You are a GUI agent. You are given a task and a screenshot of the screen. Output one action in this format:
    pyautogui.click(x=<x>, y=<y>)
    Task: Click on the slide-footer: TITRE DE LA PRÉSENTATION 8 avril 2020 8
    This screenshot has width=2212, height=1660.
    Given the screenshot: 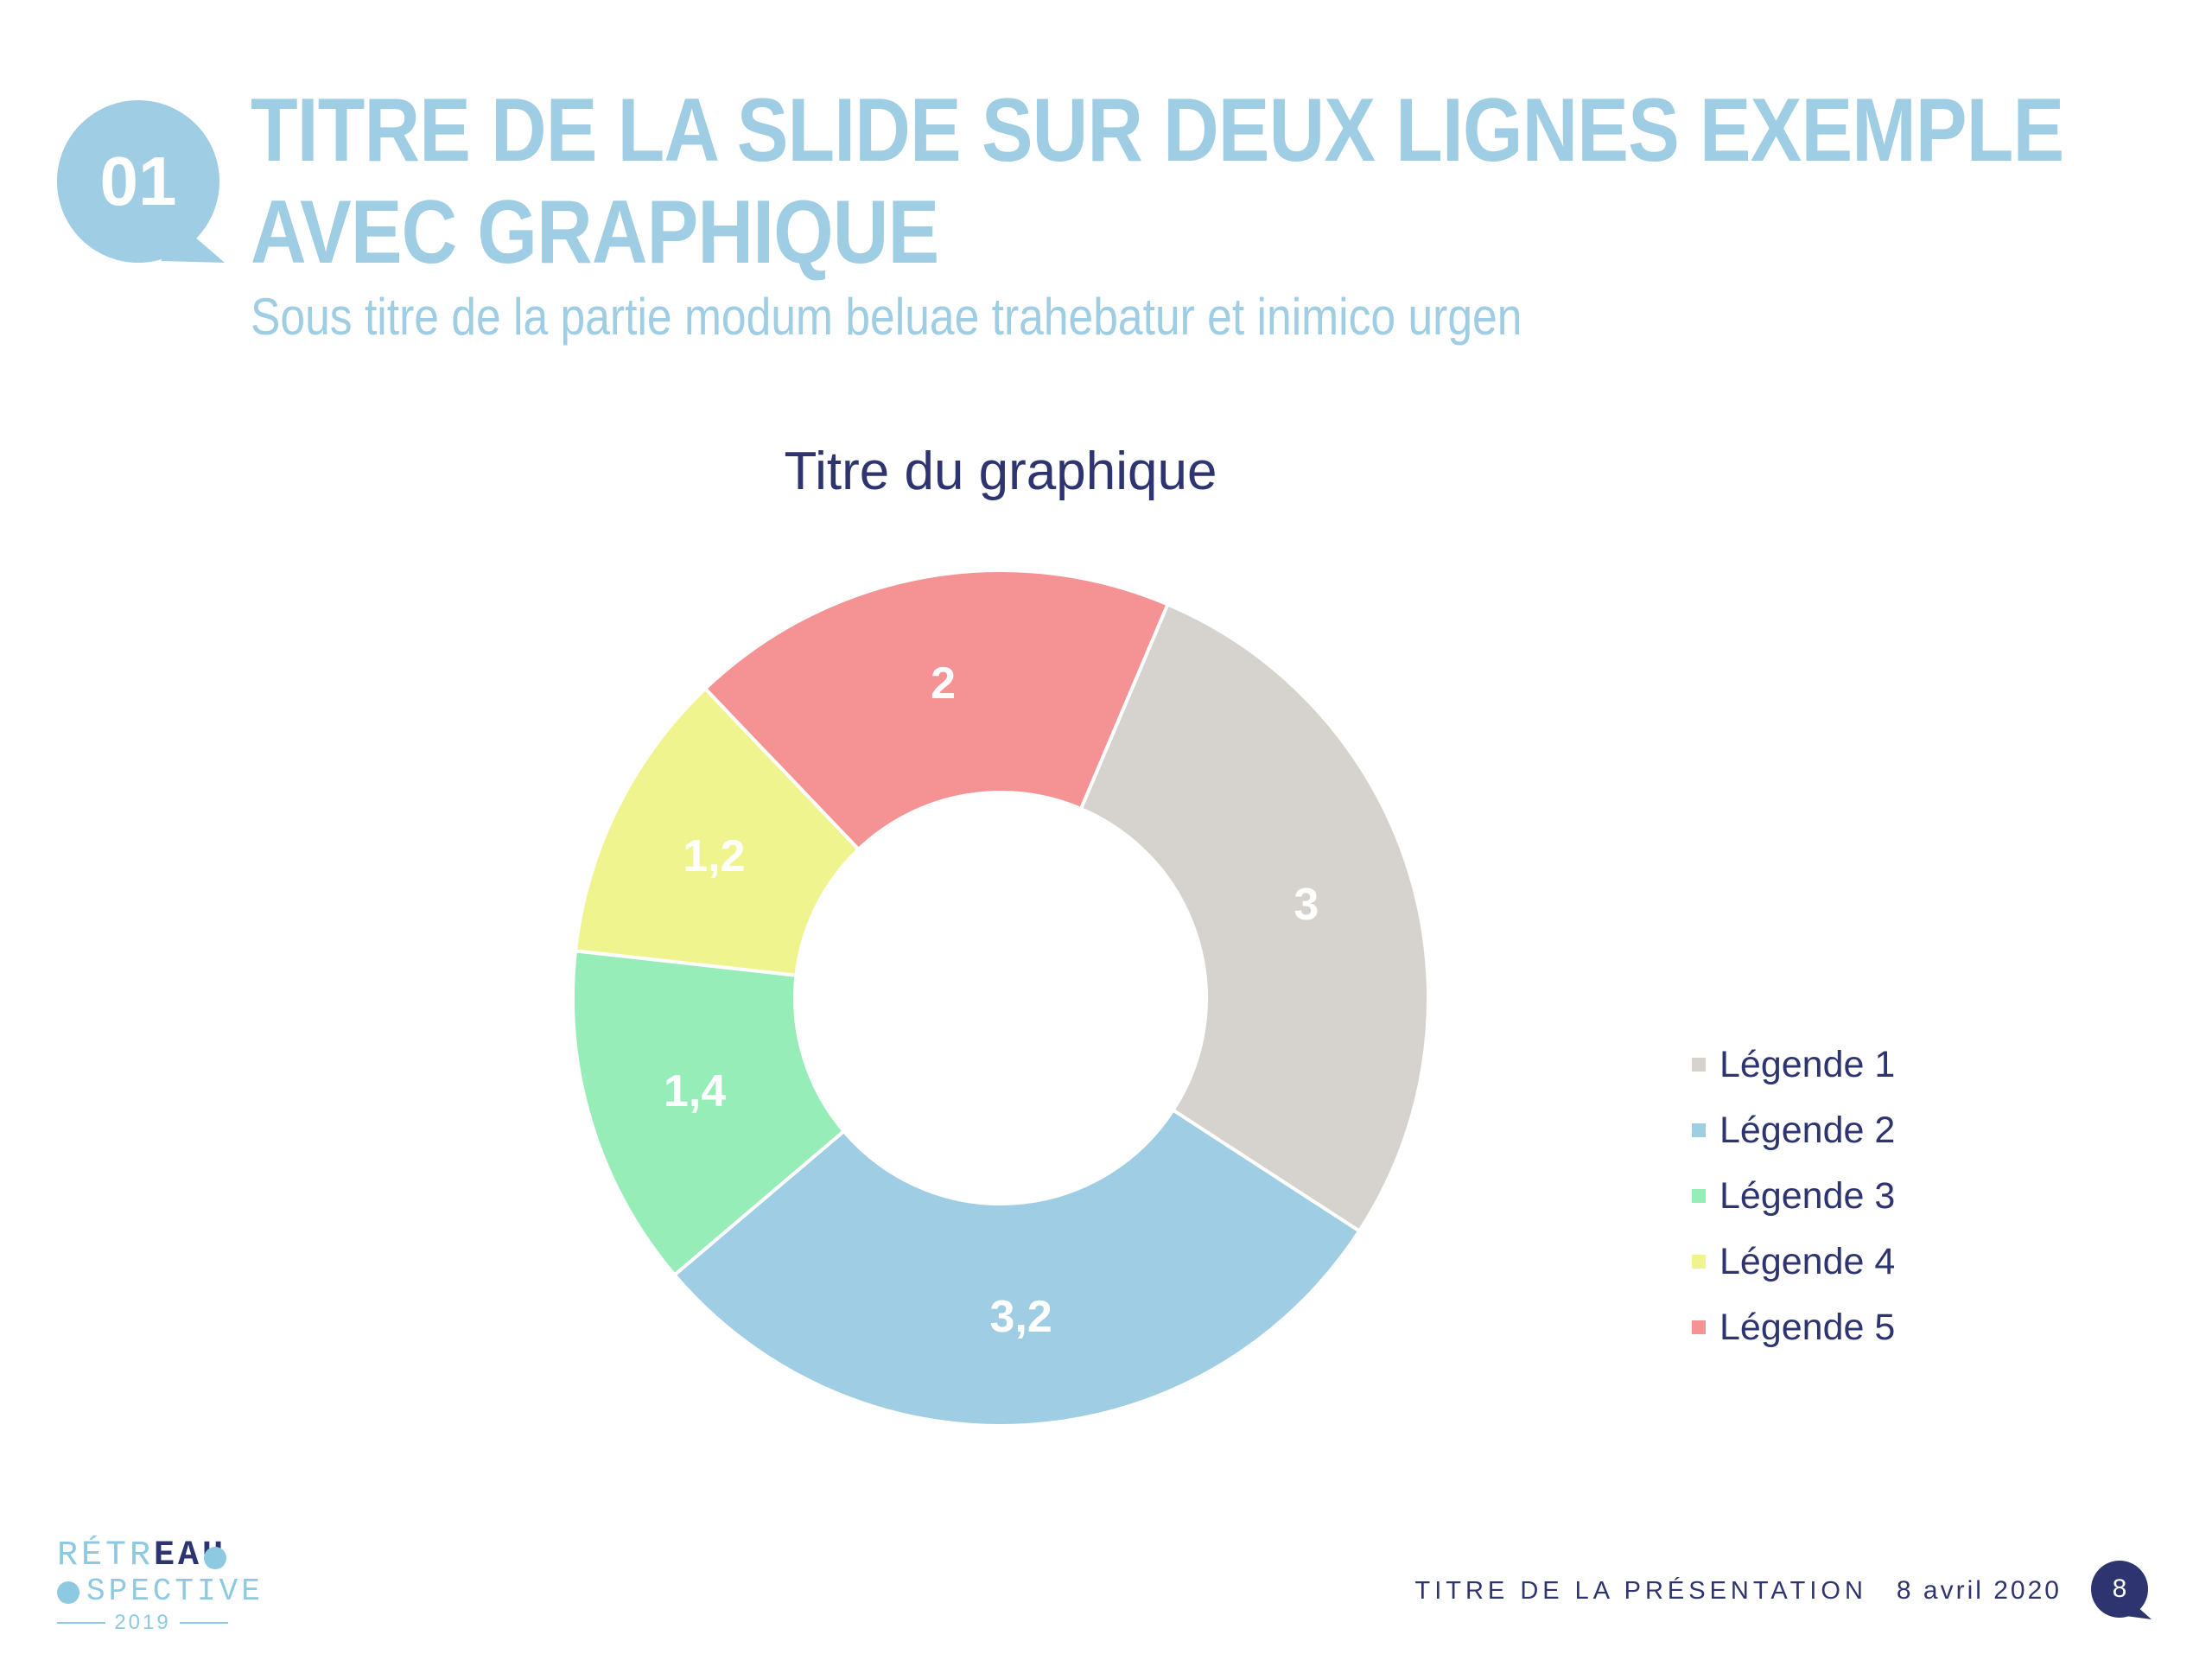 What is the action you would take?
    pyautogui.click(x=1784, y=1591)
    